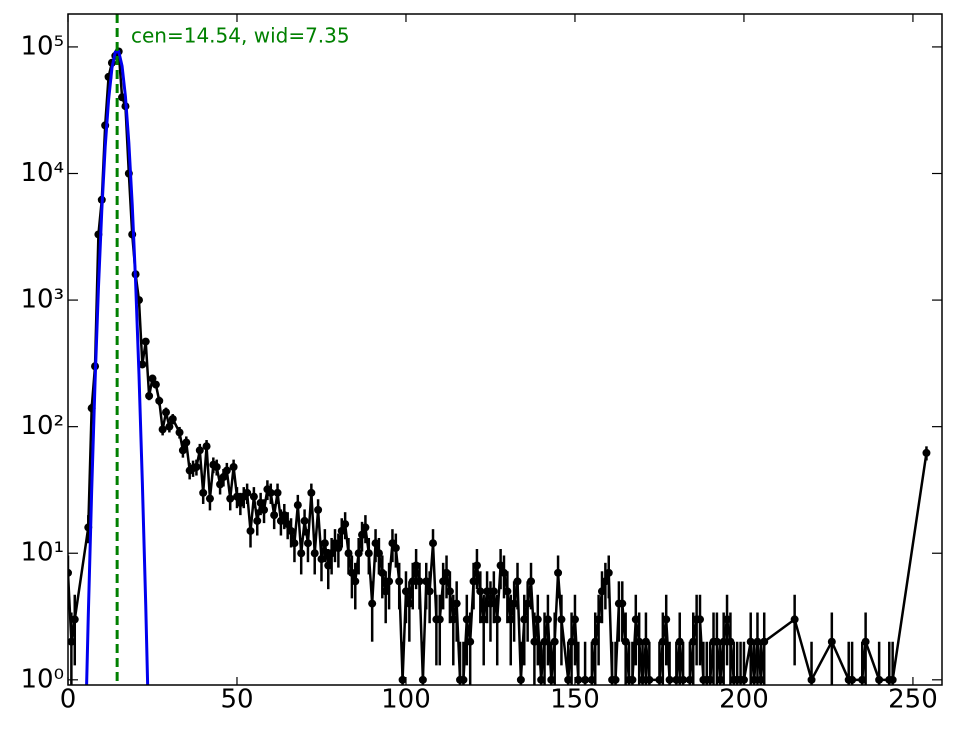 This screenshot has height=729, width=964. Describe the element at coordinates (406, 700) in the screenshot. I see `x-tick-label: 100` at that location.